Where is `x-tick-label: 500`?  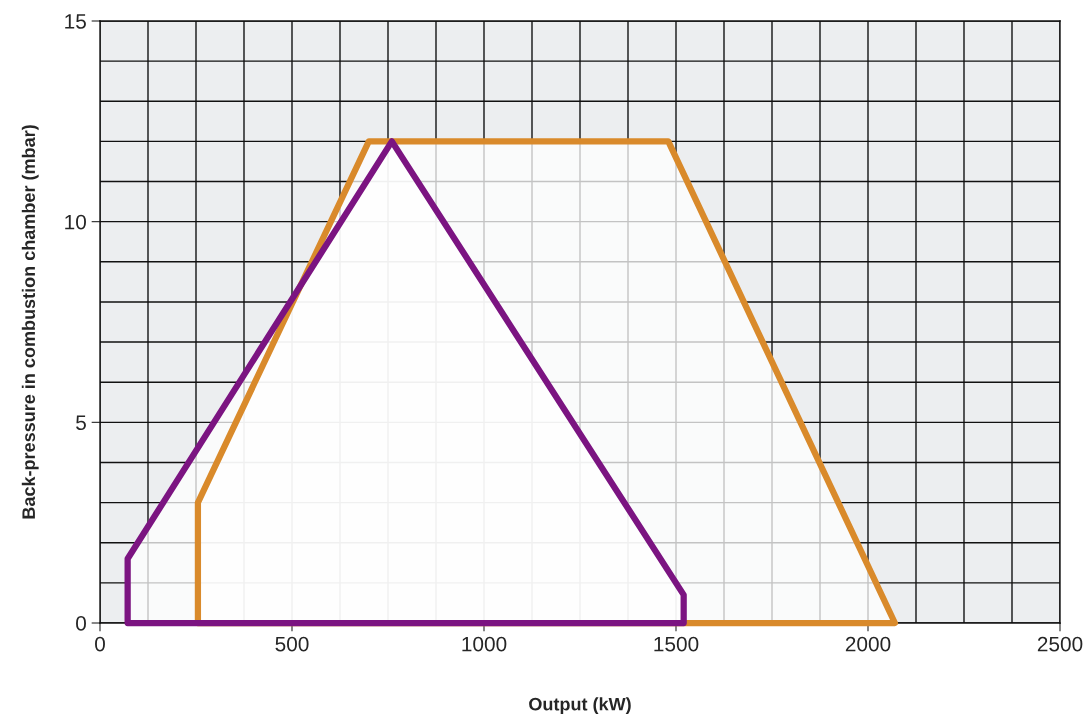
x-tick-label: 500 is located at coordinates (292, 644).